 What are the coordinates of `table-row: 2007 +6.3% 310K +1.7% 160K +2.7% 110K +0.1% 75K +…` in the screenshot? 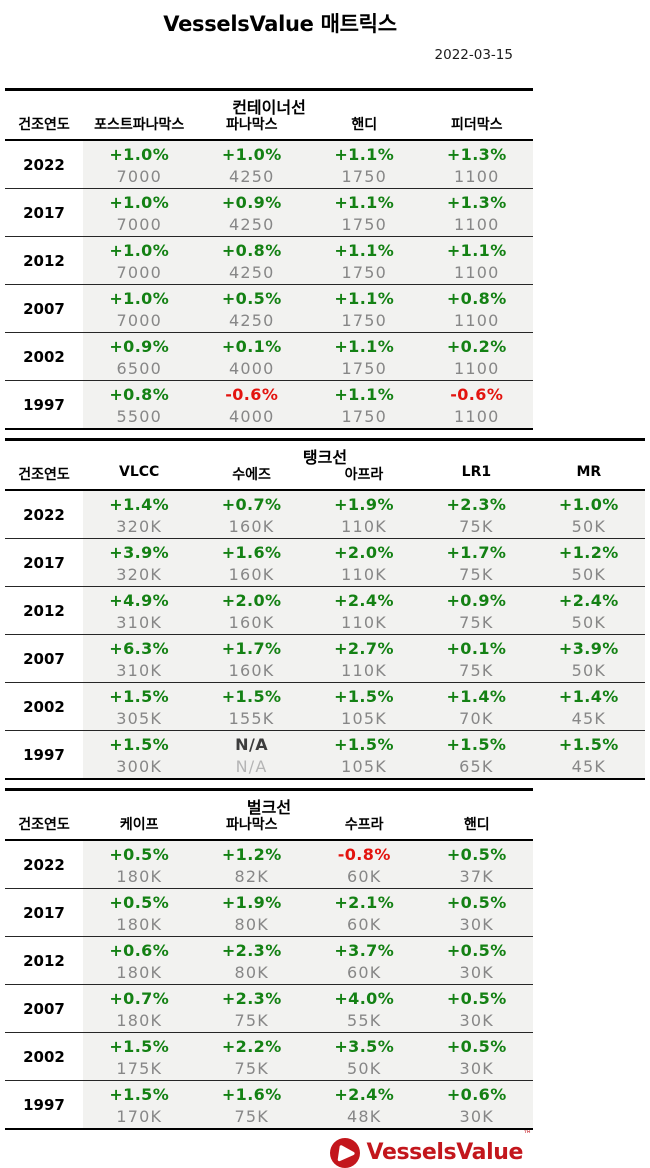 It's located at (325, 659).